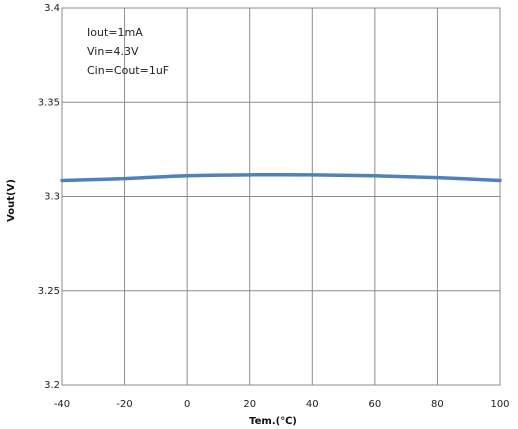  What do you see at coordinates (282, 404) in the screenshot?
I see `x-axis-ticks: -40 -20 0 20 40 60 80 100` at bounding box center [282, 404].